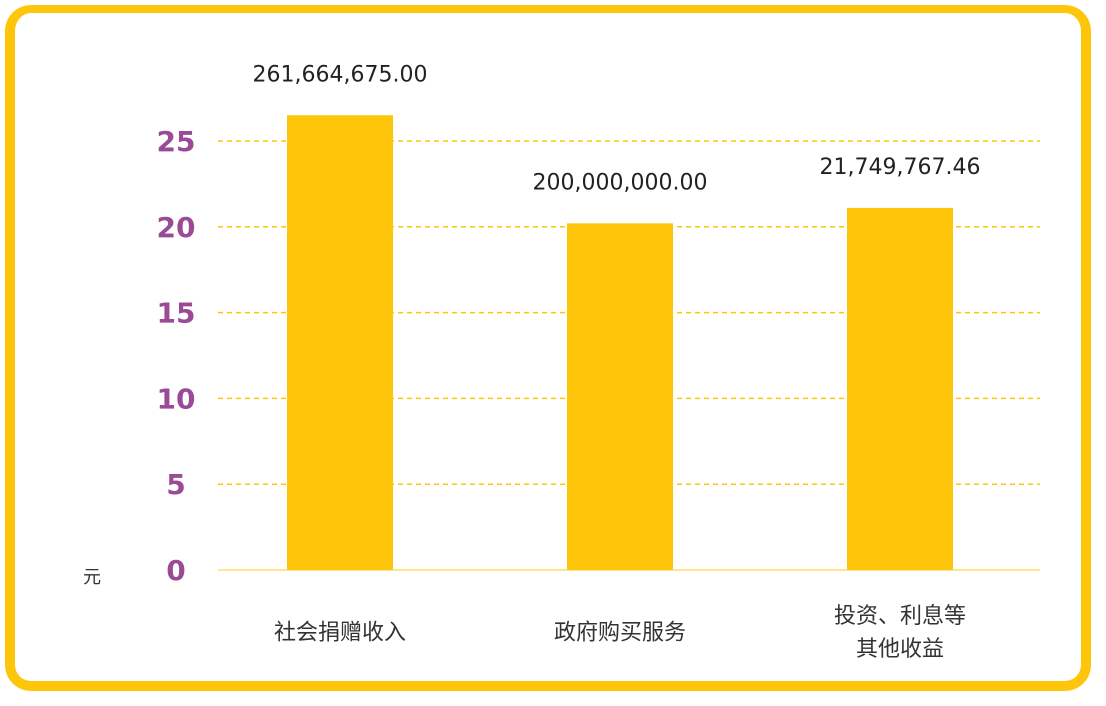 This screenshot has height=706, width=1106. What do you see at coordinates (900, 167) in the screenshot?
I see `value-annotation: 21,749,767.46` at bounding box center [900, 167].